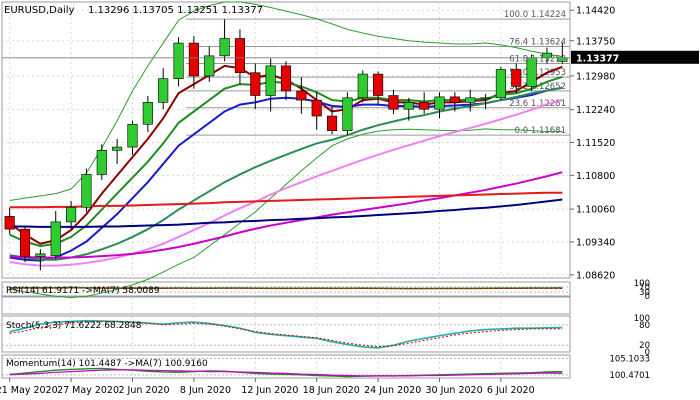 The width and height of the screenshot is (700, 400). What do you see at coordinates (635, 57) in the screenshot?
I see `last-price-tag` at bounding box center [635, 57].